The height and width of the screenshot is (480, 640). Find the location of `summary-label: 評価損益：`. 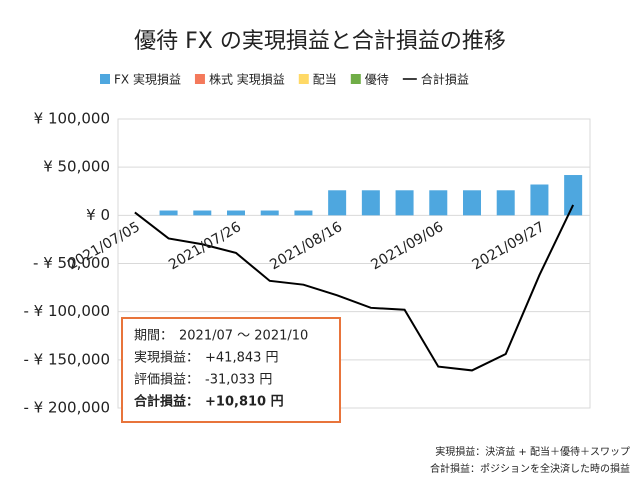

summary-label: 評価損益： is located at coordinates (166, 380).